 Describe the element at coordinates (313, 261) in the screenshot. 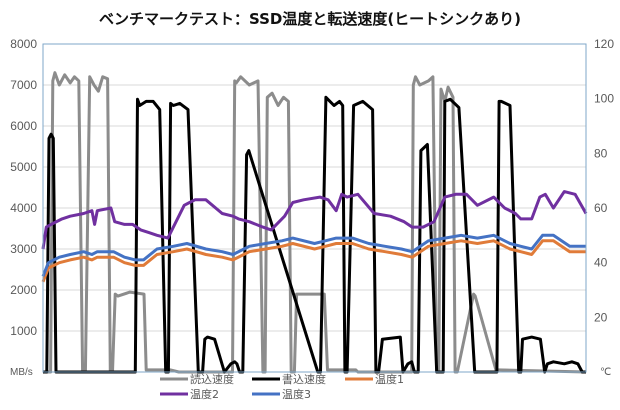

I see `series-line-temp1` at that location.